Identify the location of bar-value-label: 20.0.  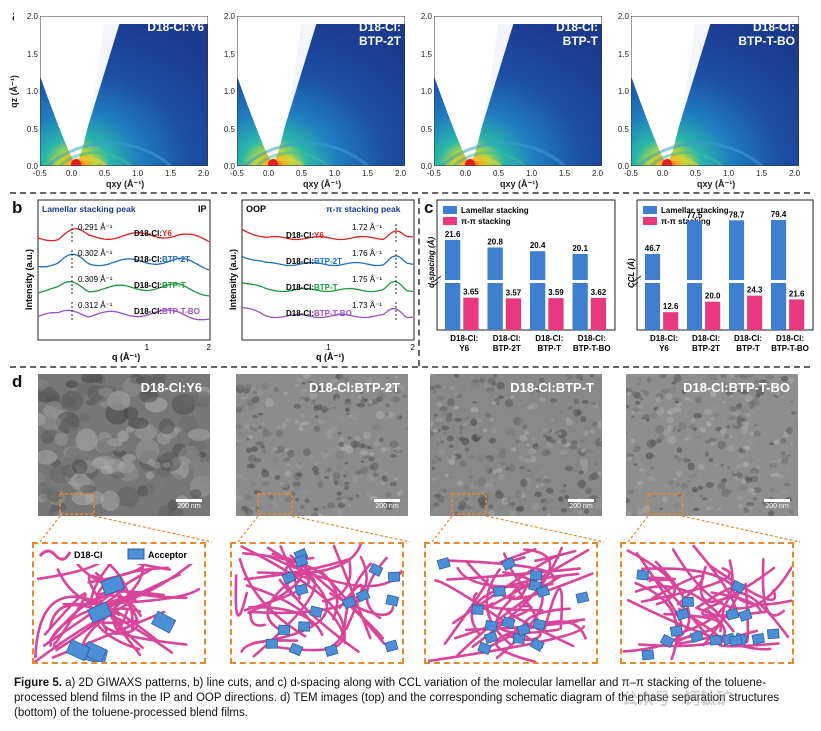
(713, 296).